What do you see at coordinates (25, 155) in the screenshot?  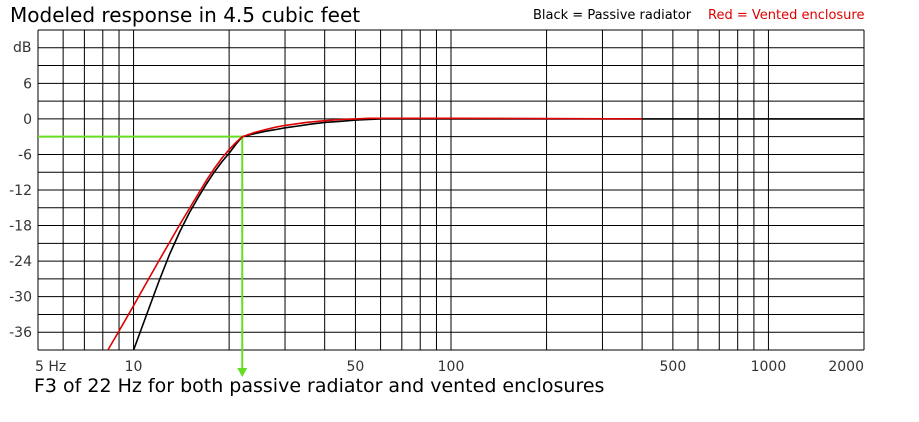 I see `y-tick-label: -6` at bounding box center [25, 155].